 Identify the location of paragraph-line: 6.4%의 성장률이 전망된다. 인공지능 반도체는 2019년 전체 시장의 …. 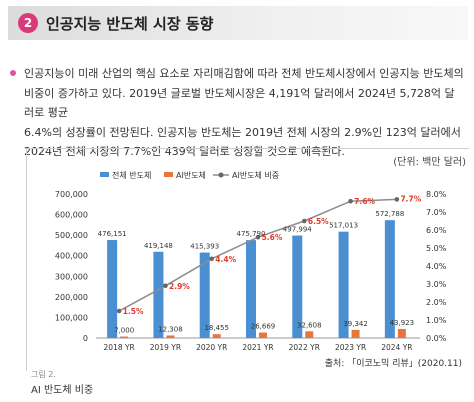
(242, 132).